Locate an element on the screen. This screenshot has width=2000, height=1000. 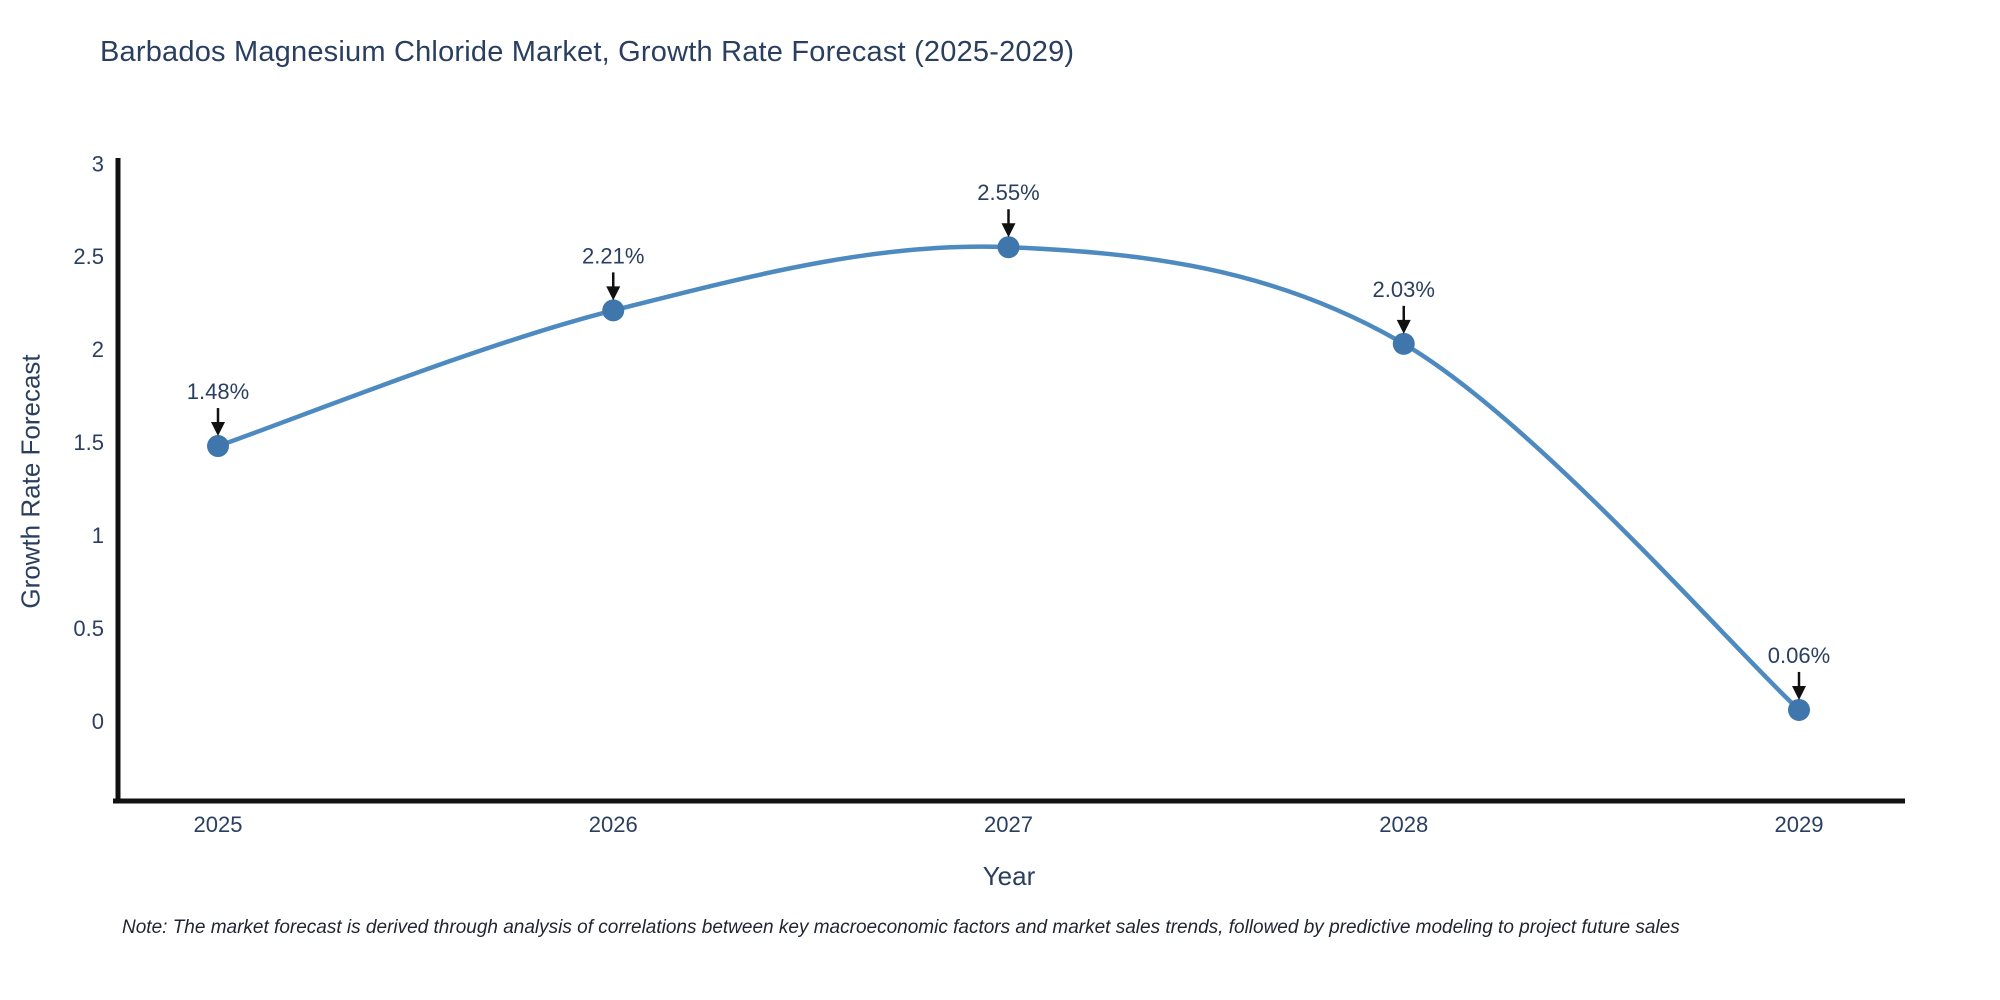
x-tick-label: 2029 is located at coordinates (1799, 824).